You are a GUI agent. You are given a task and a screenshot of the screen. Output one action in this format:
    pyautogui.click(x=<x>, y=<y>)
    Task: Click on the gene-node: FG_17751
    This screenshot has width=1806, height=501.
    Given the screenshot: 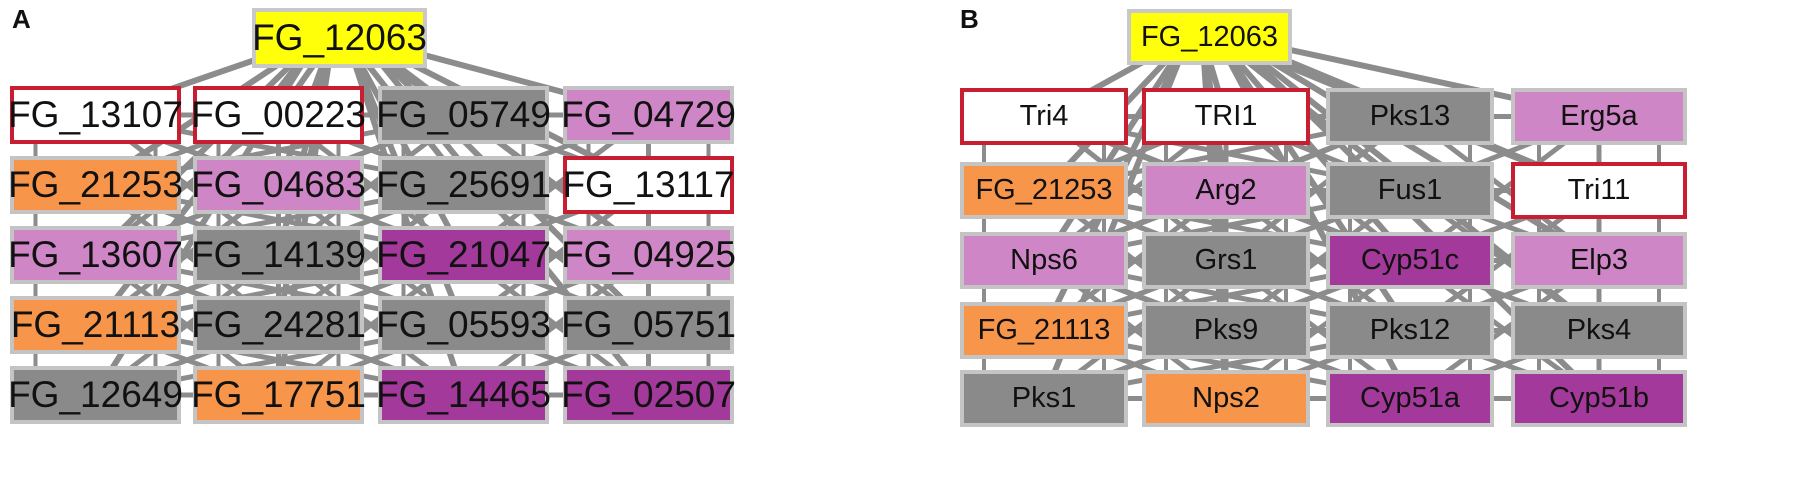 What is the action you would take?
    pyautogui.click(x=278, y=395)
    